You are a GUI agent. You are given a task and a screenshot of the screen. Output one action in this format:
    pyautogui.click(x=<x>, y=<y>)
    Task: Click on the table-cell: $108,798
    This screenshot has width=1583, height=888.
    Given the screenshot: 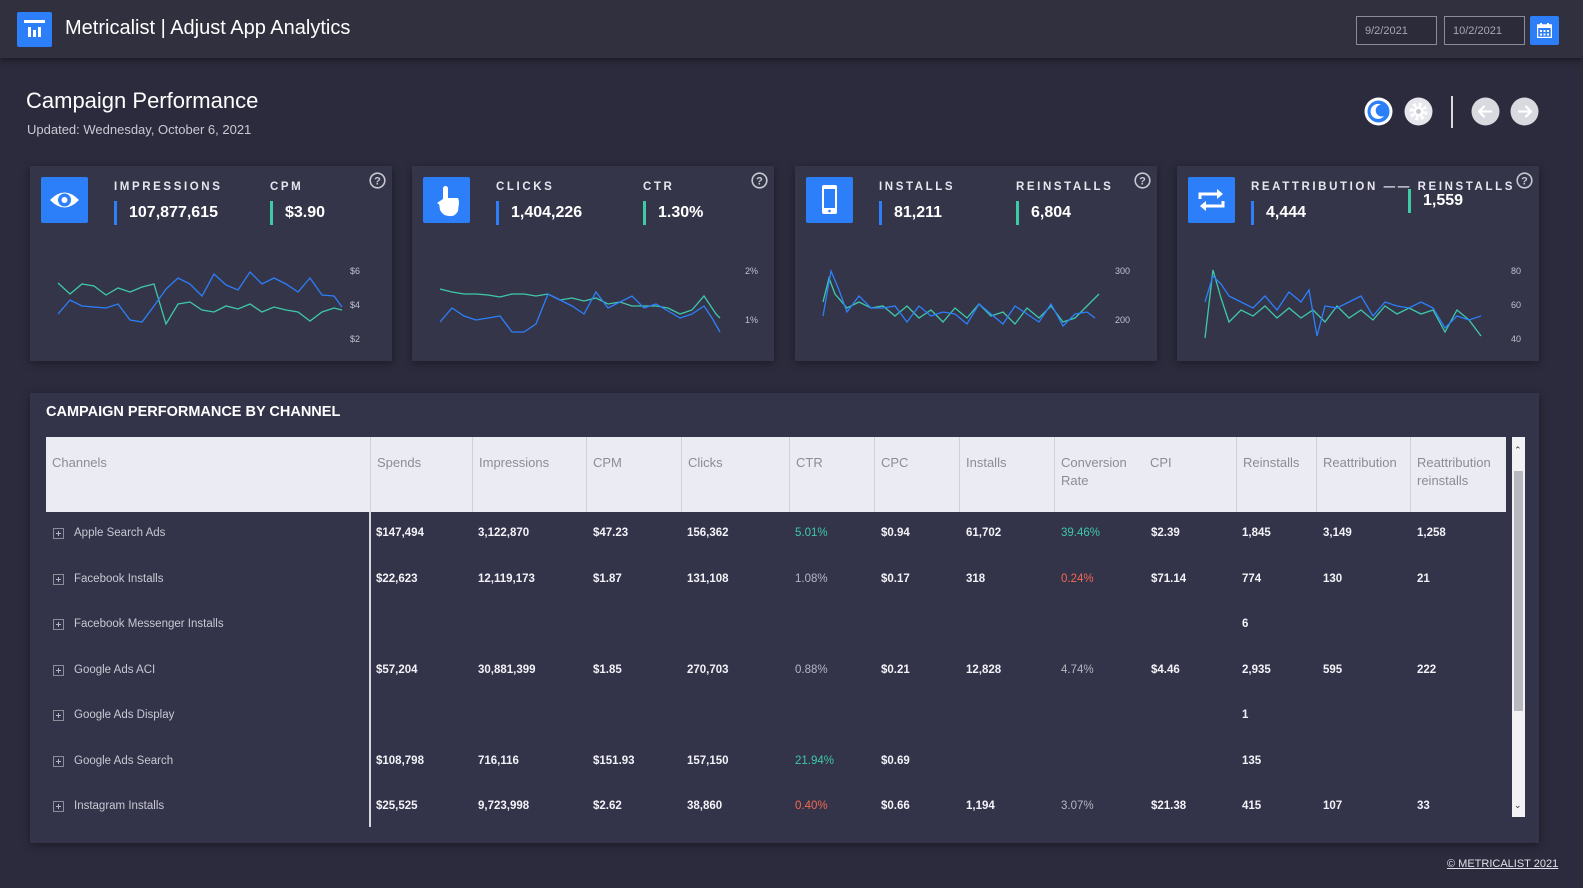 What is the action you would take?
    pyautogui.click(x=400, y=760)
    